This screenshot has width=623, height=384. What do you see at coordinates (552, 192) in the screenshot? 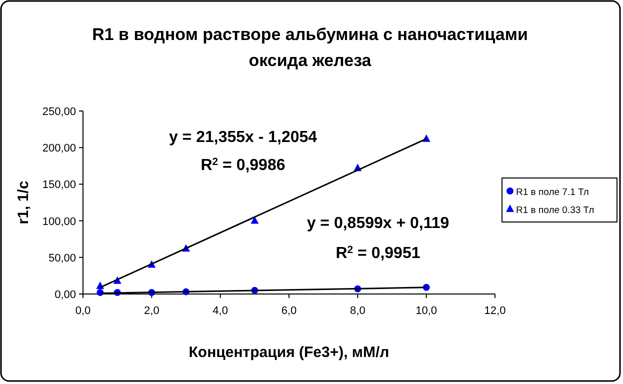
I see `legend-label: R1 в поле 7.1 Тл` at bounding box center [552, 192].